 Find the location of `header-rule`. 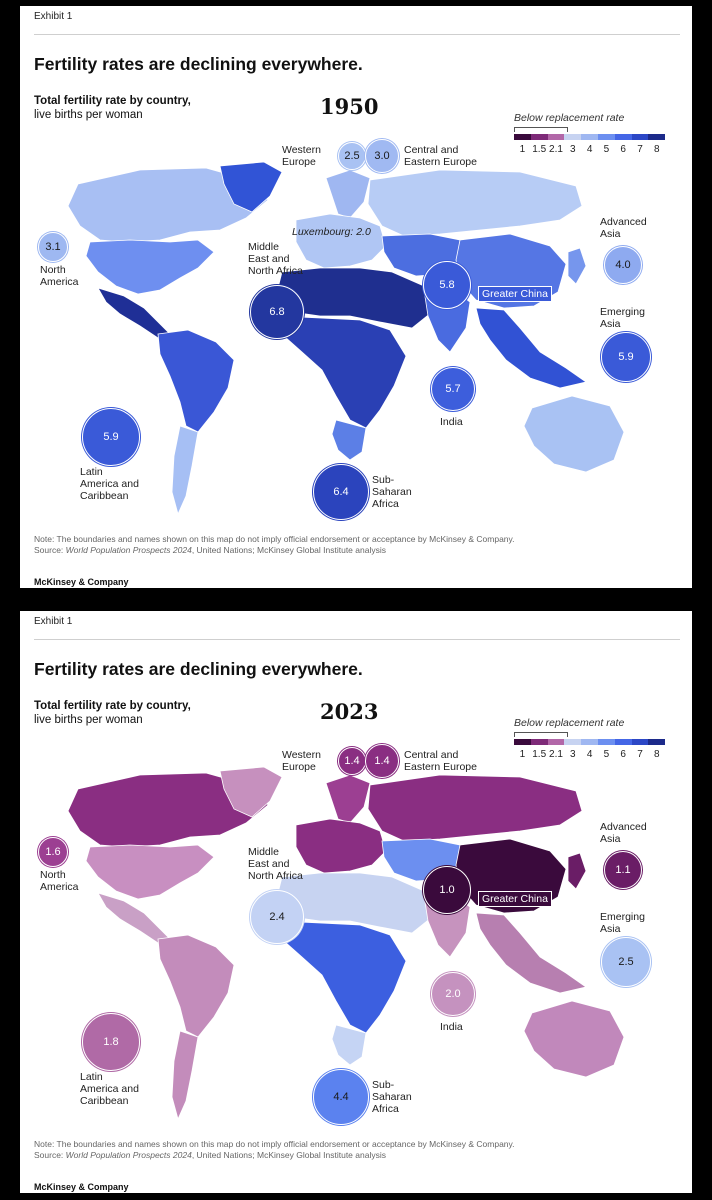

header-rule is located at coordinates (357, 639).